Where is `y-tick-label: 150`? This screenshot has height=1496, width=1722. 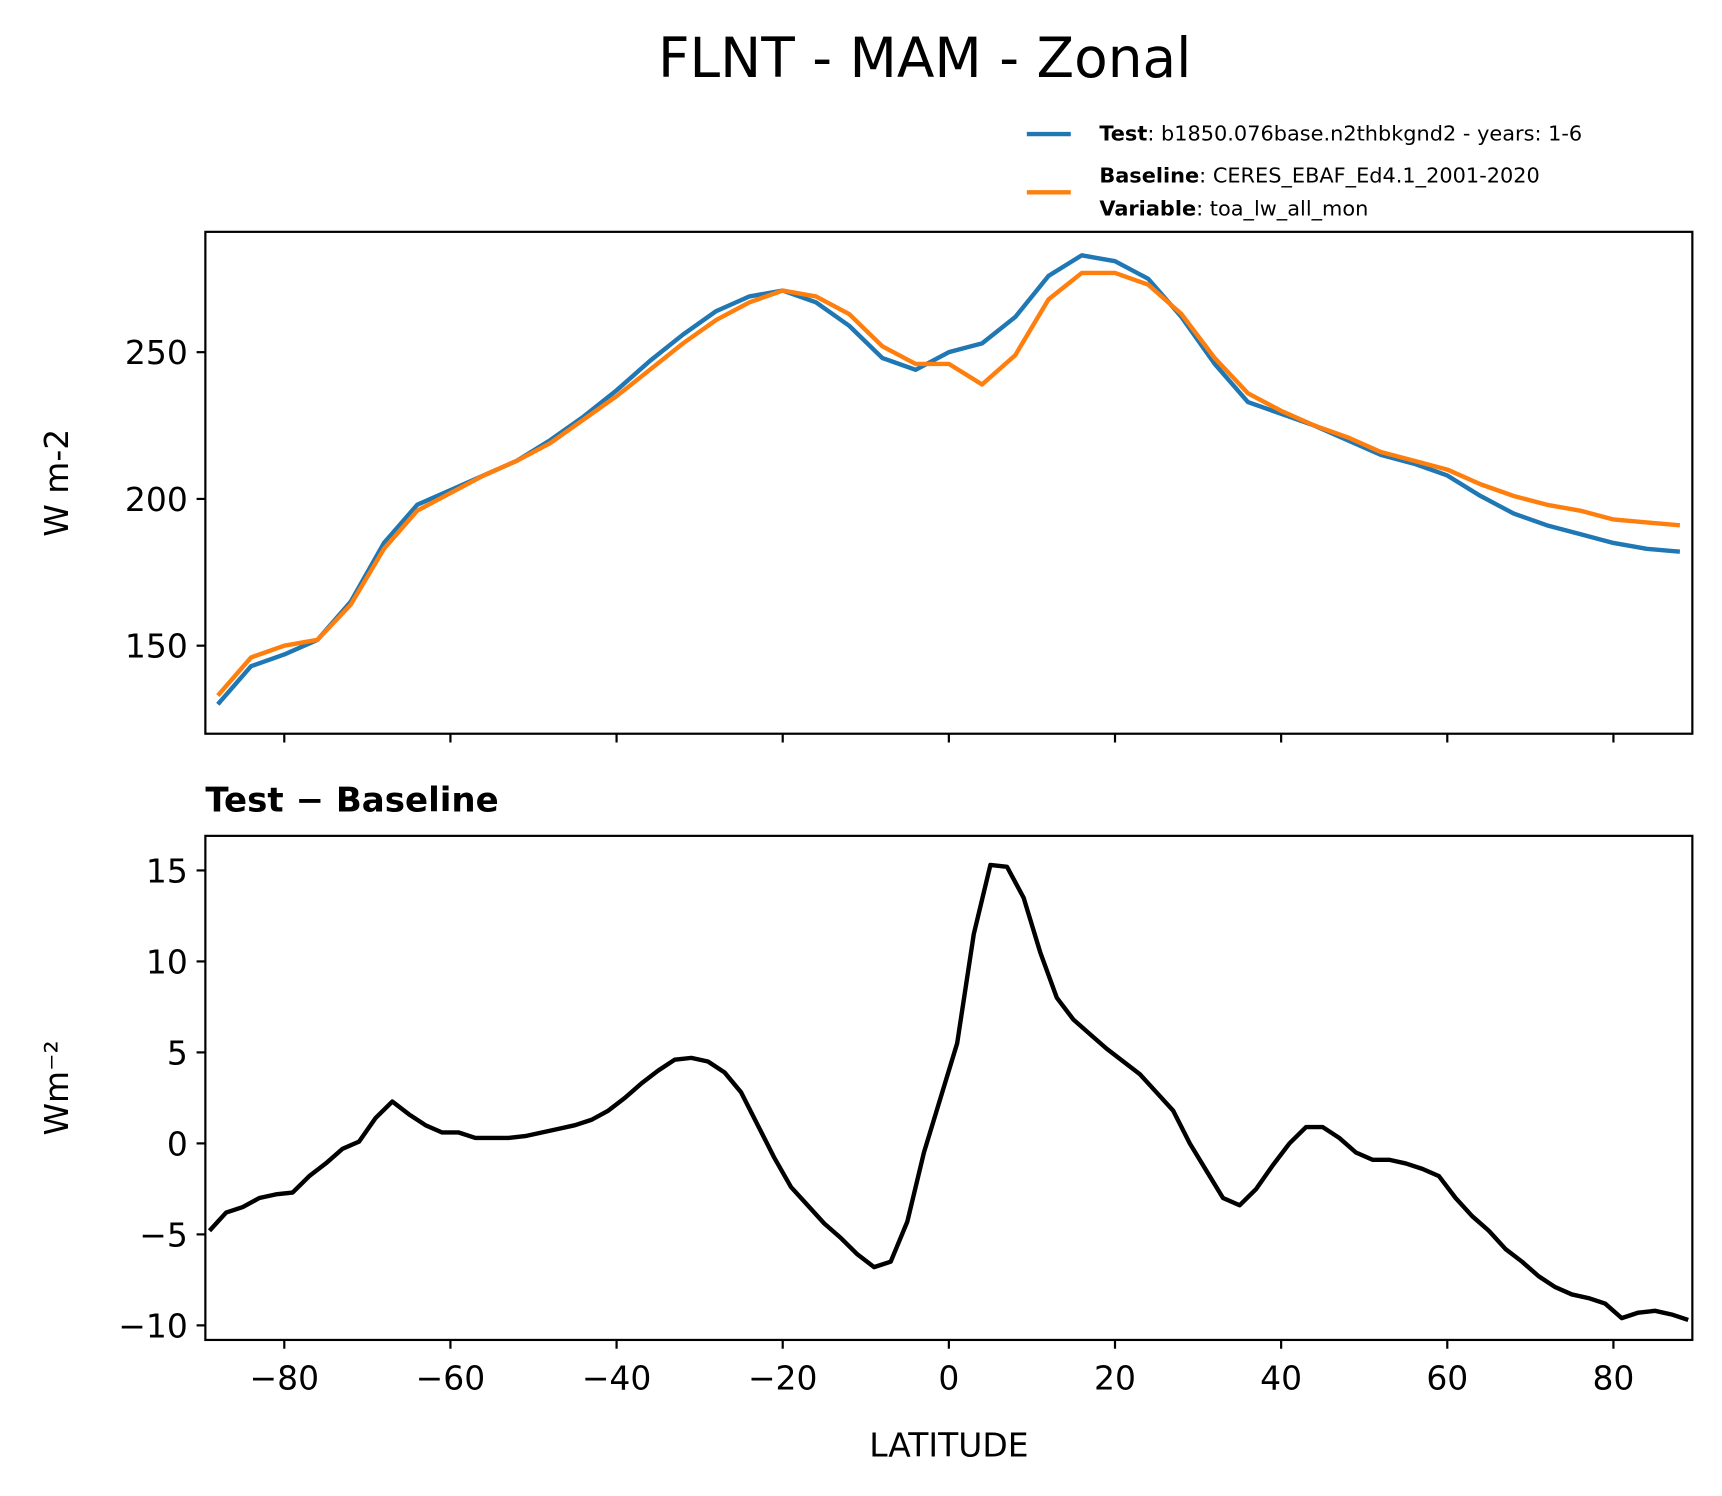 y-tick-label: 150 is located at coordinates (156, 646).